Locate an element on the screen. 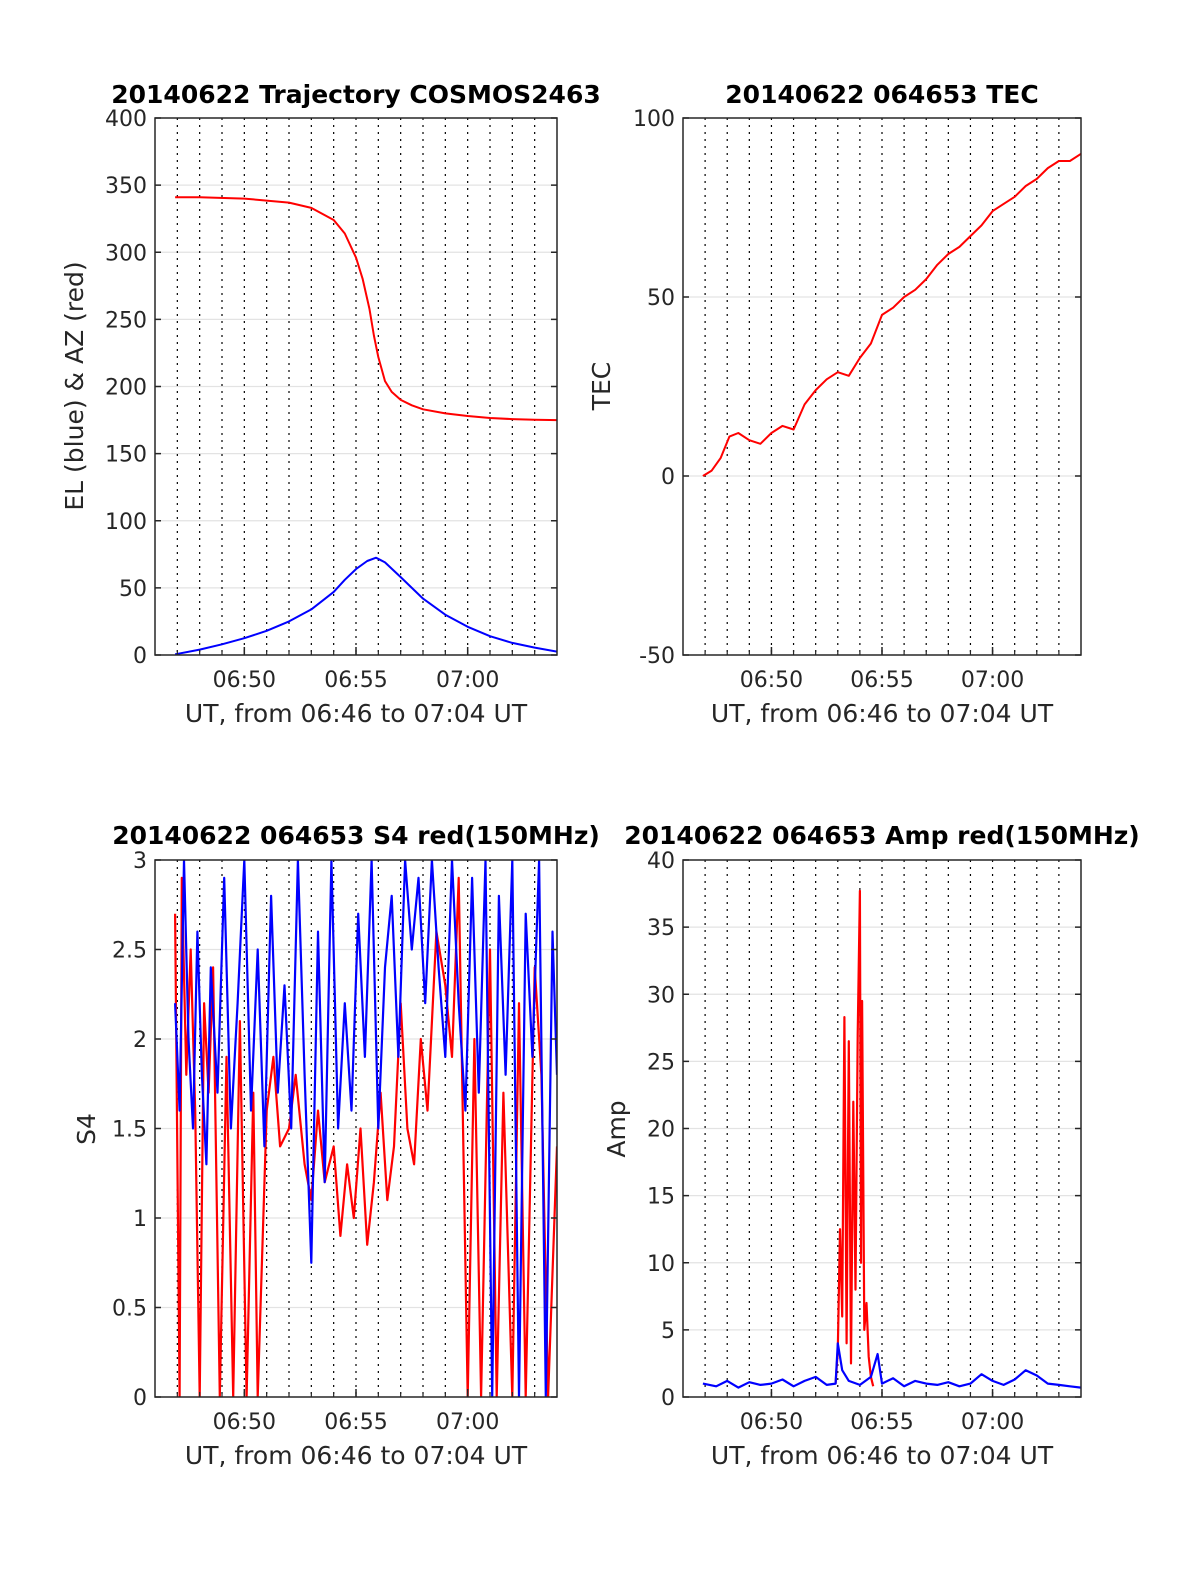  panel-s4-ylabel: S4 is located at coordinates (86, 1129).